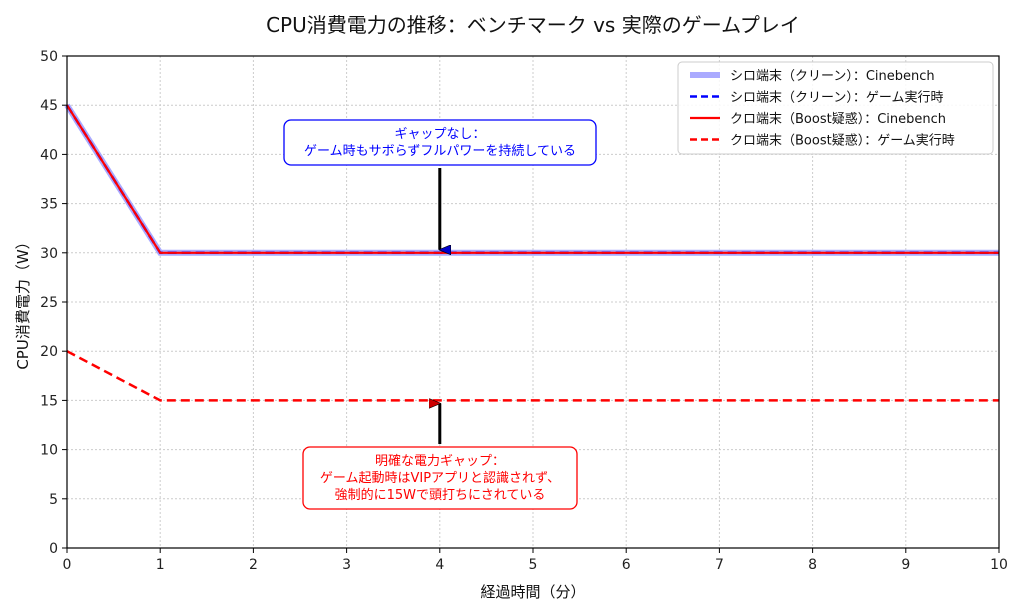 This screenshot has height=614, width=1024. What do you see at coordinates (49, 205) in the screenshot?
I see `y-tick-label: 35` at bounding box center [49, 205].